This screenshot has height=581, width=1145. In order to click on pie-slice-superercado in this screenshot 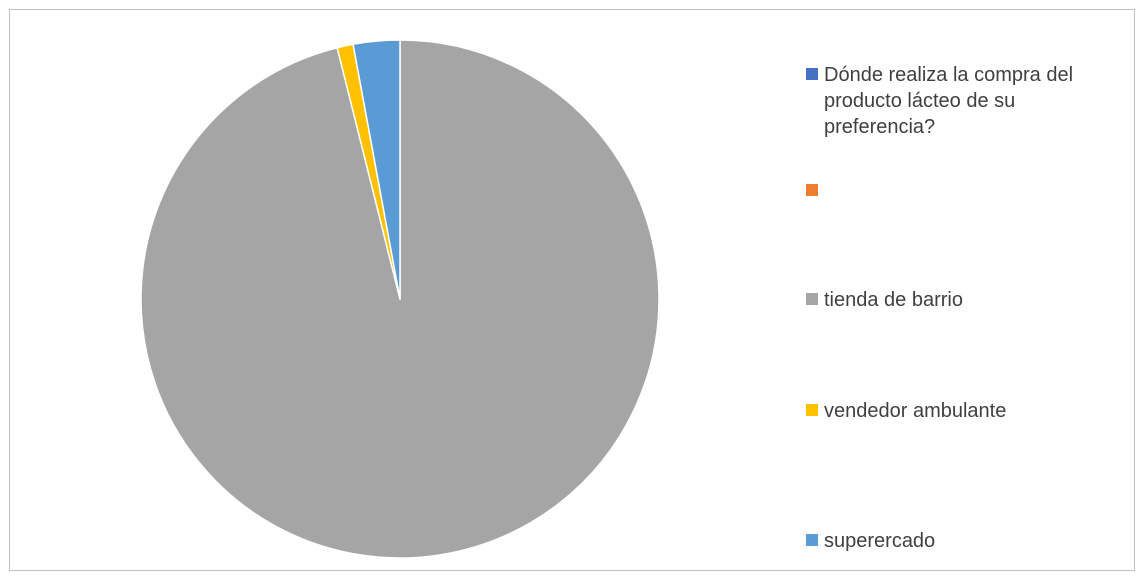, I will do `click(376, 169)`.